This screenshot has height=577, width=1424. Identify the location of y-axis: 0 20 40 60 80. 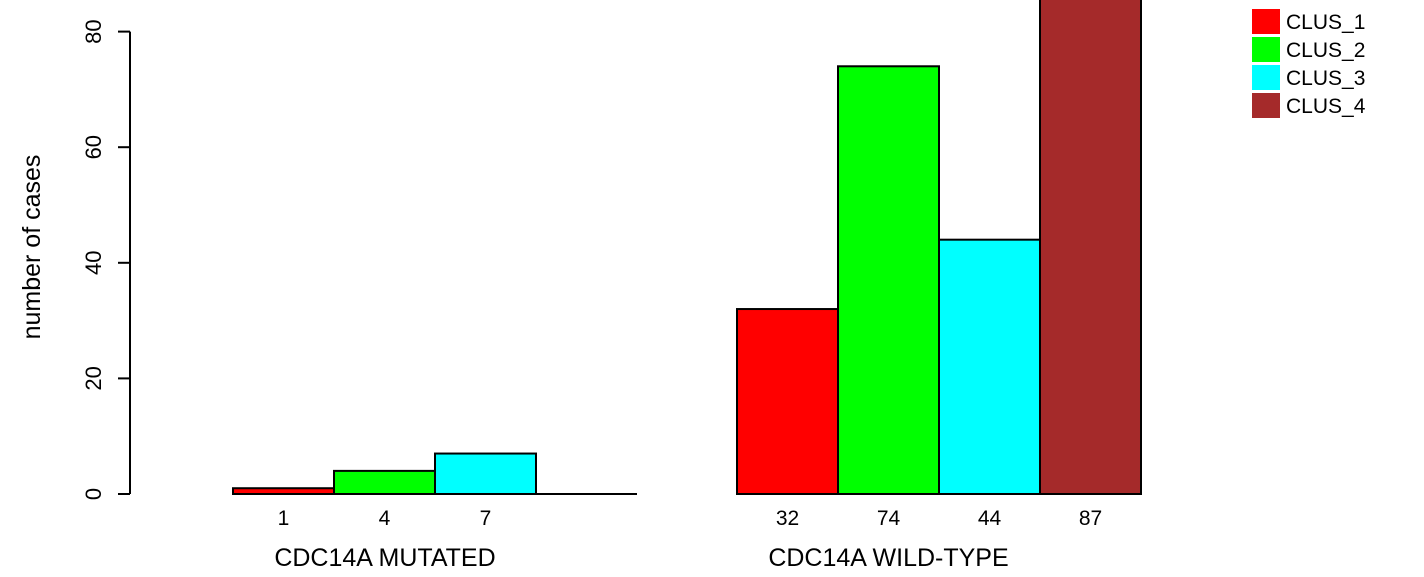
(106, 259).